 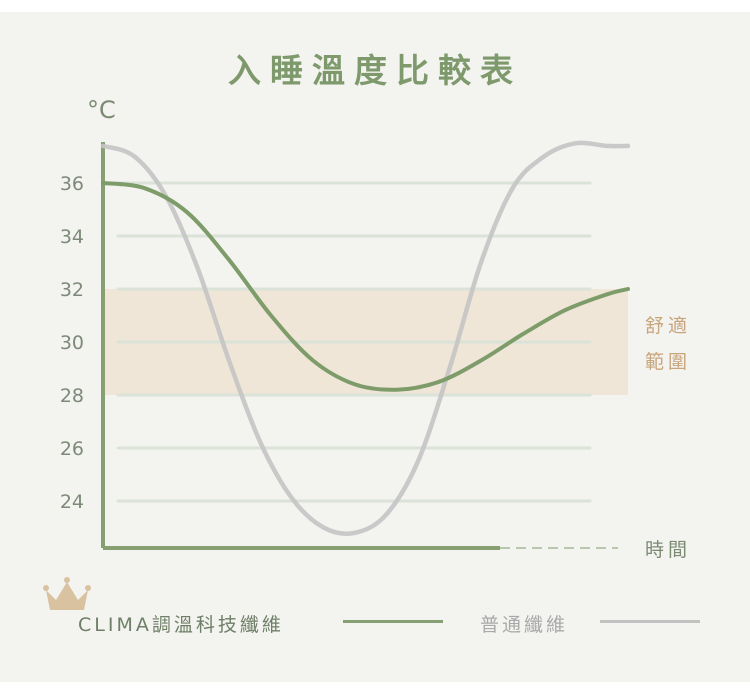 I want to click on comfort-band-label-line: 舒適, so click(x=668, y=326).